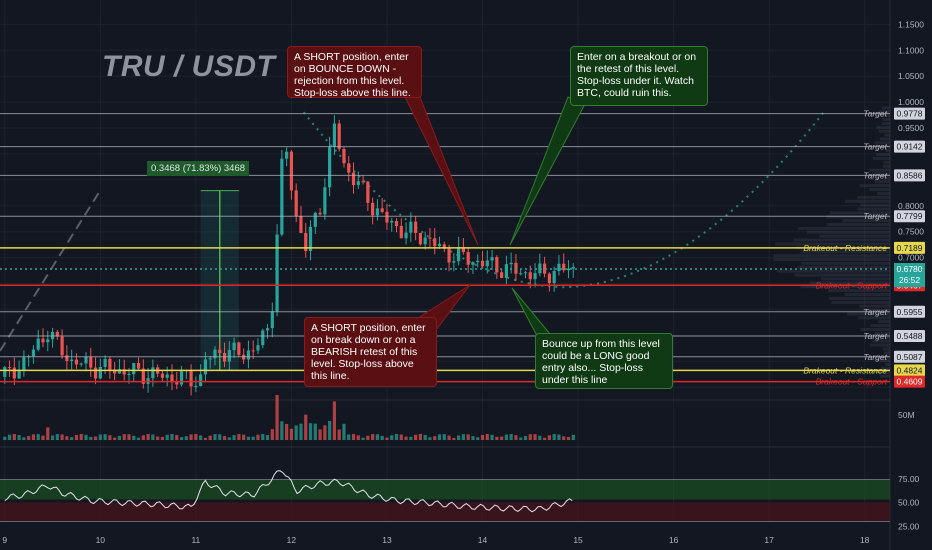  What do you see at coordinates (292, 540) in the screenshot?
I see `x-tick-label: 12` at bounding box center [292, 540].